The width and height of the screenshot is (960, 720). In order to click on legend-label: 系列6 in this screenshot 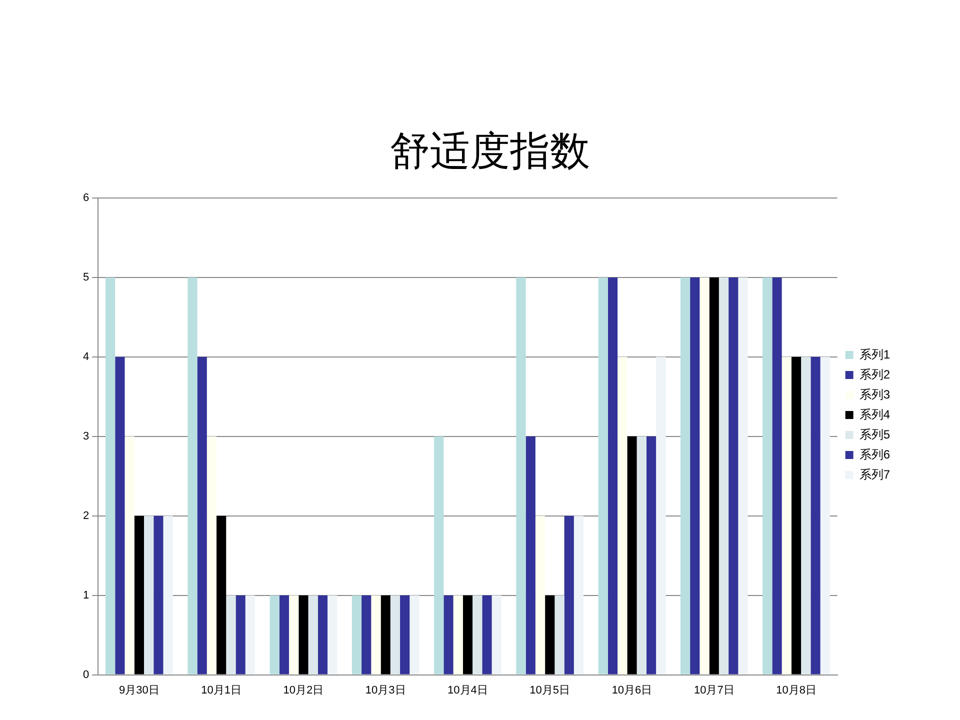, I will do `click(874, 454)`.